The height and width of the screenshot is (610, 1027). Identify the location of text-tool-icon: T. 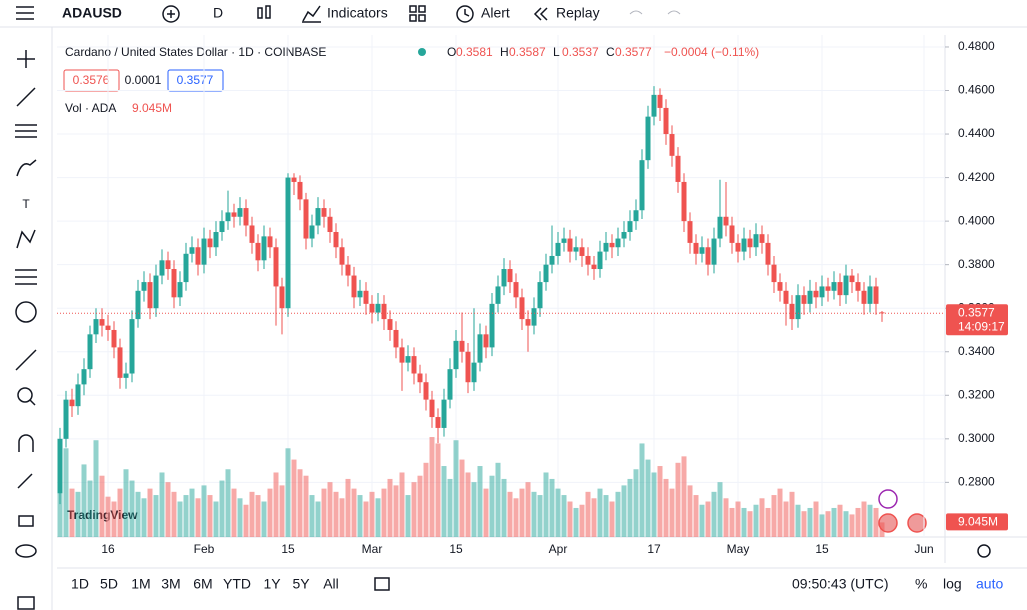
(26, 204).